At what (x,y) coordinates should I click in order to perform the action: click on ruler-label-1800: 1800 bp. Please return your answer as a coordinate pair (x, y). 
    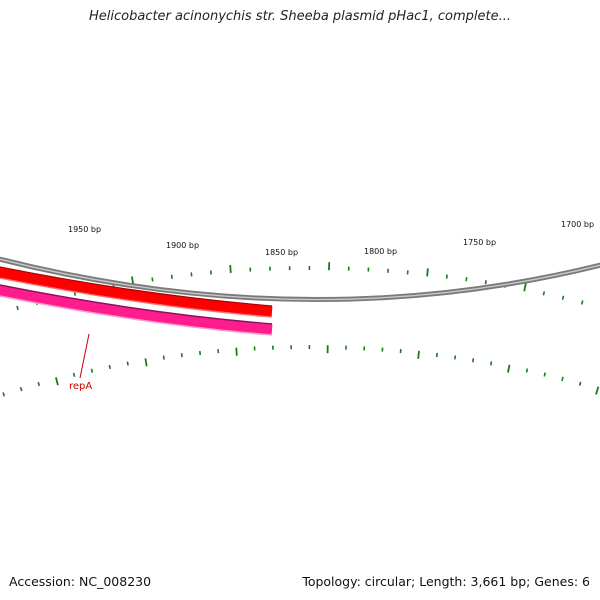
    Looking at the image, I should click on (380, 251).